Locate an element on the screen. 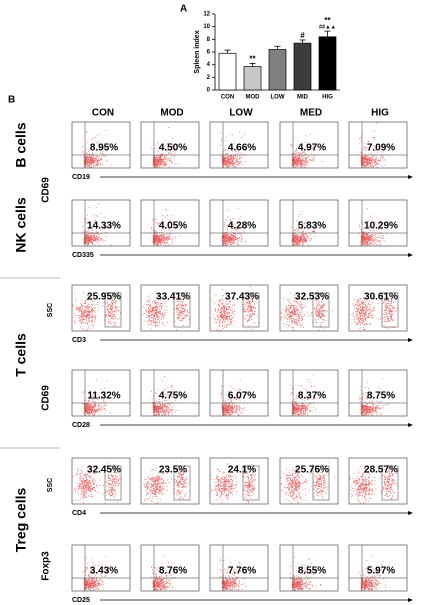 The height and width of the screenshot is (605, 445). y-tick-label: 10 is located at coordinates (206, 27).